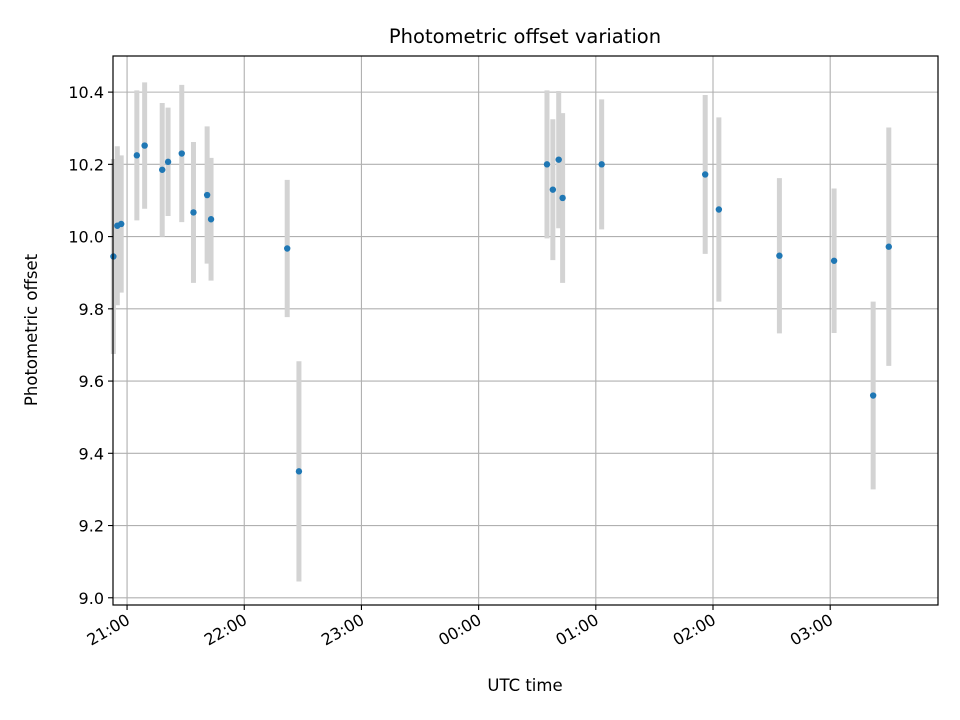 The height and width of the screenshot is (720, 960). I want to click on y-tick-label: 10.0, so click(86, 237).